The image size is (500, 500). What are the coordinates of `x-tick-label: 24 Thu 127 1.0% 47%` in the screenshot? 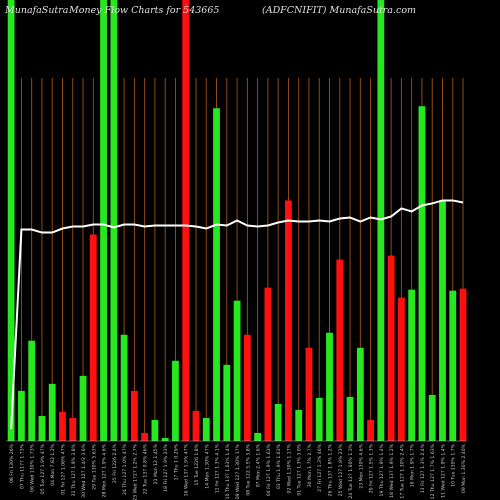 It's located at (125, 469).